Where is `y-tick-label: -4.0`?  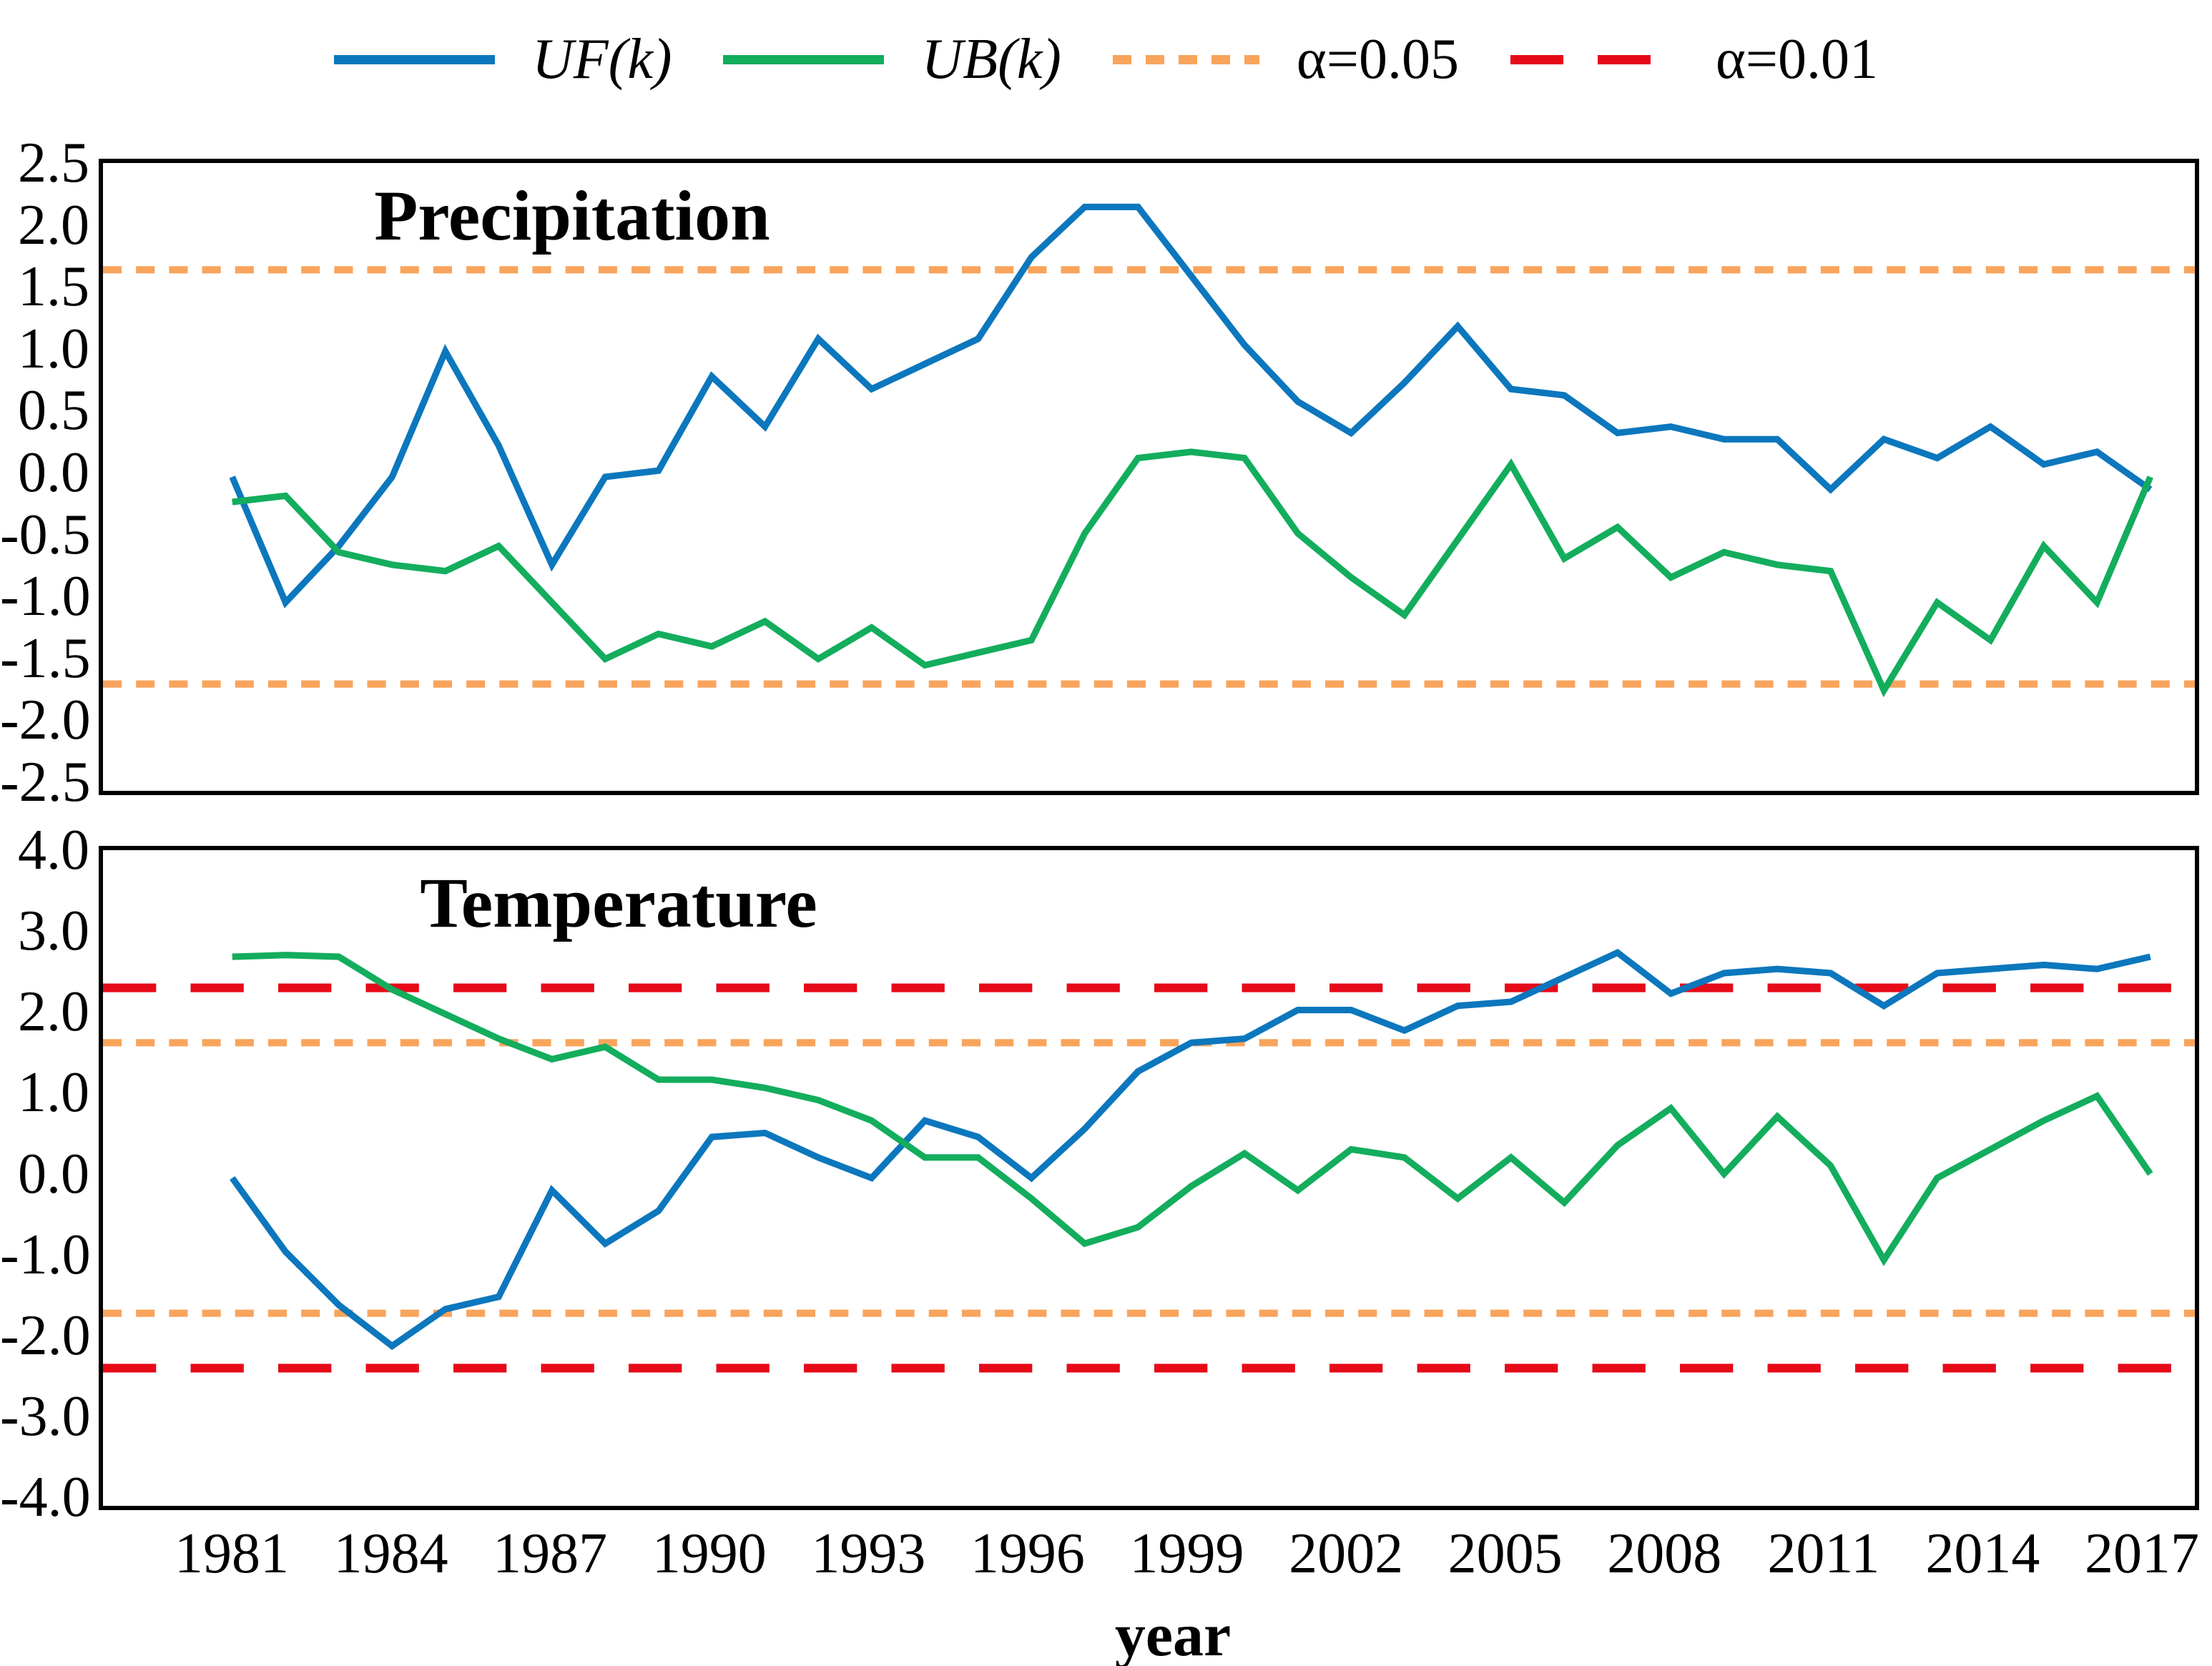
y-tick-label: -4.0 is located at coordinates (46, 1497).